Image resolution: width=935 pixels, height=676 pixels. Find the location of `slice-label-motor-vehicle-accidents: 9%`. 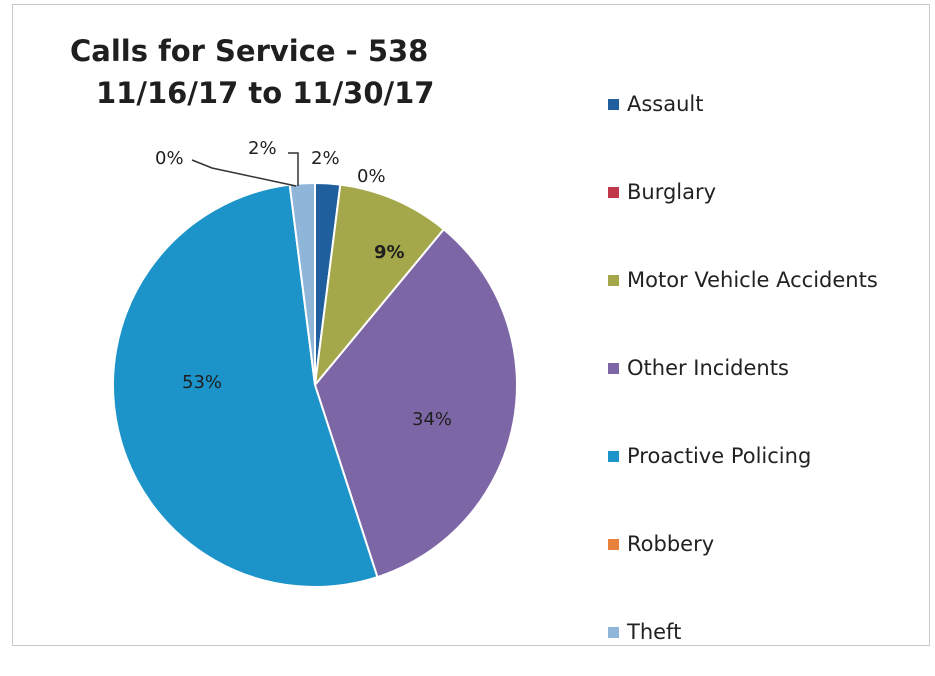

slice-label-motor-vehicle-accidents: 9% is located at coordinates (389, 252).